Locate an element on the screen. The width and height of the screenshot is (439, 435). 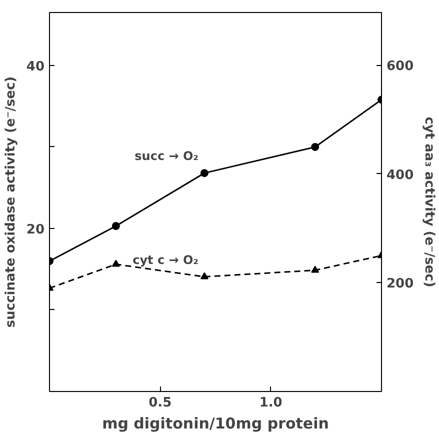
annotation: cyt c → O₂ is located at coordinates (165, 259).